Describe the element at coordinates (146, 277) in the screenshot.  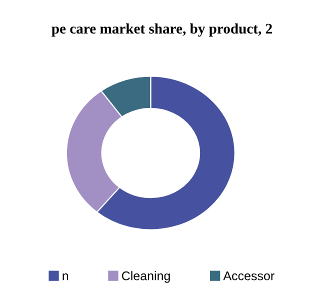
I see `legend-label: Cleaning` at that location.